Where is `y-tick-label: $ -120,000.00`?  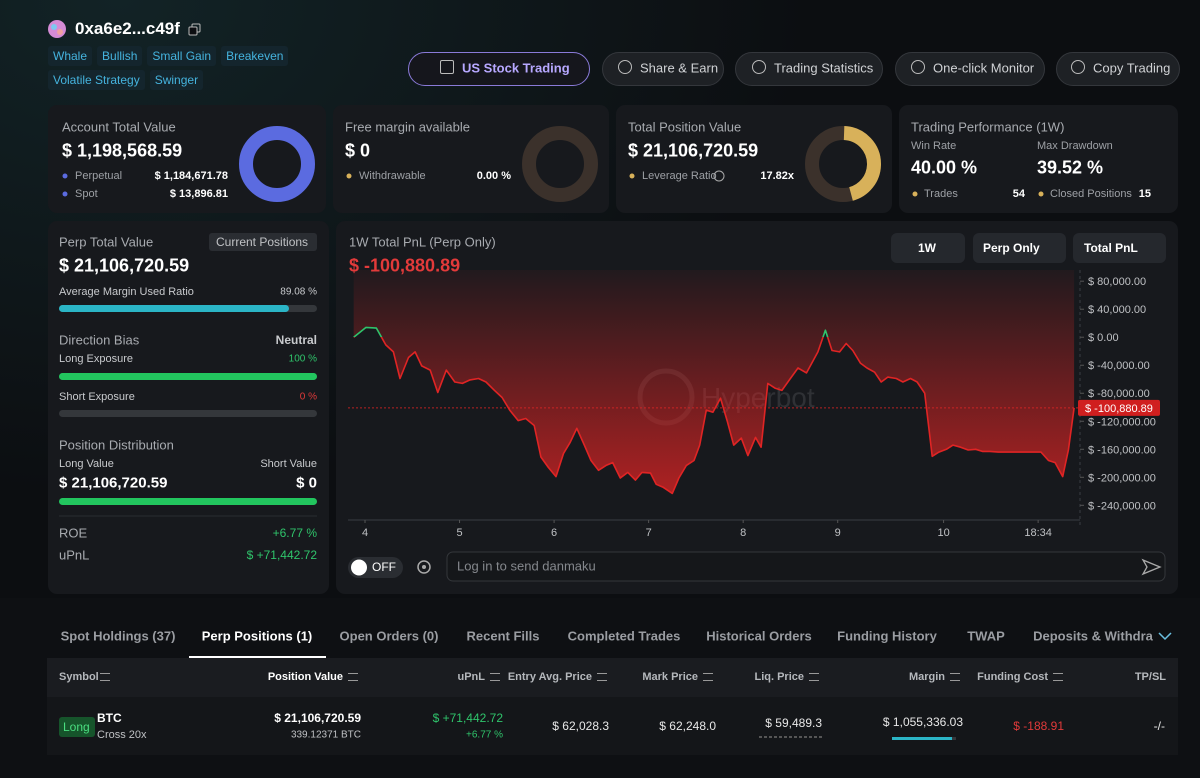 y-tick-label: $ -120,000.00 is located at coordinates (1122, 422).